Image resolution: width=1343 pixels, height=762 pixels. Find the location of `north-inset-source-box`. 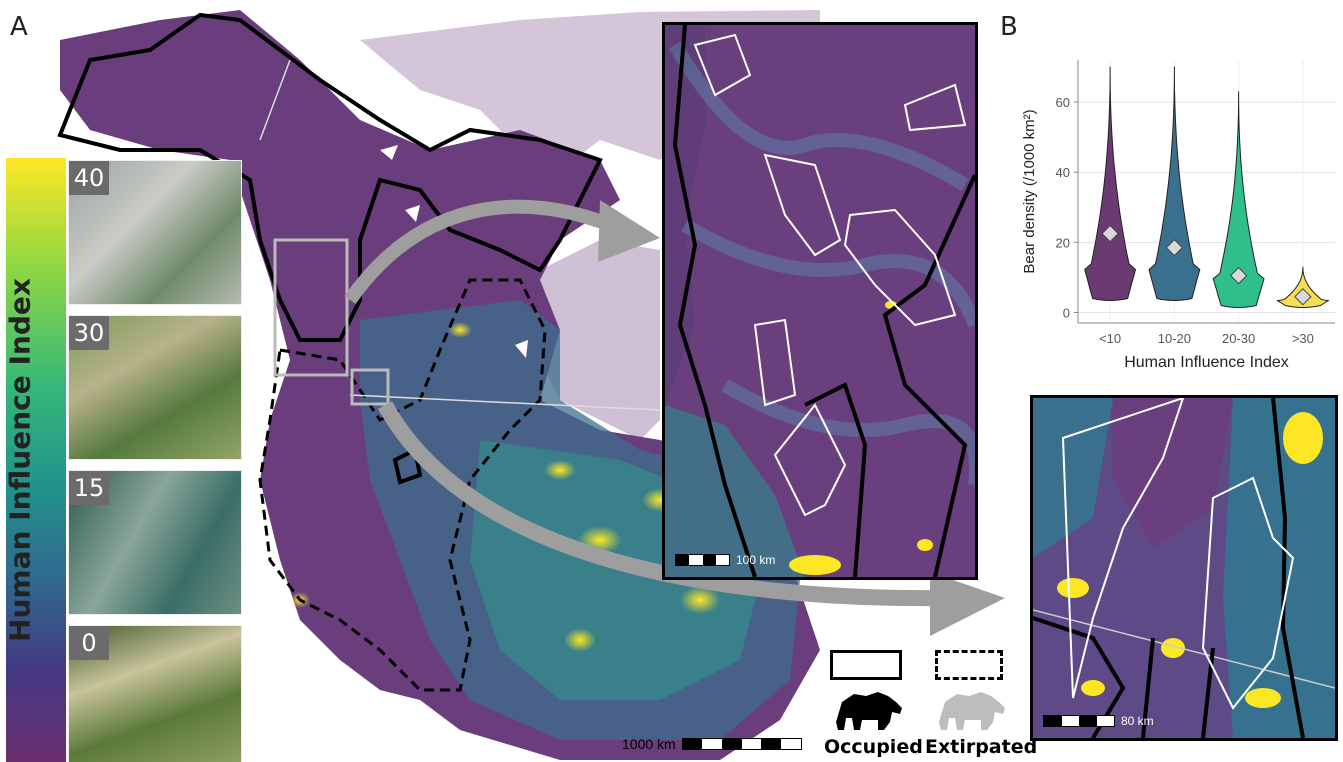

north-inset-source-box is located at coordinates (311, 307).